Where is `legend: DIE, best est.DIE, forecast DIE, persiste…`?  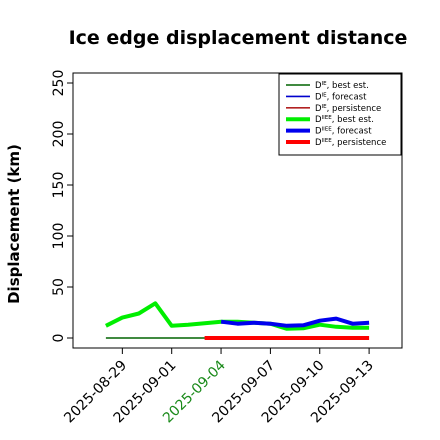 legend: DIE, best est.DIE, forecast DIE, persiste… is located at coordinates (340, 114).